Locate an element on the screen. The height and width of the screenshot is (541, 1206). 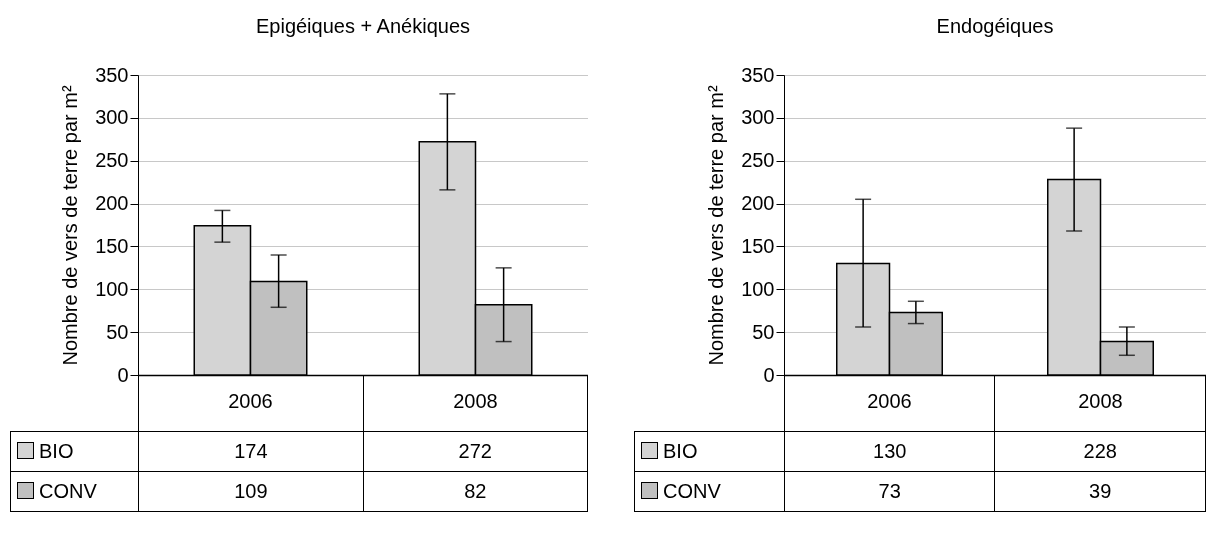
data-label: 130 is located at coordinates (889, 451).